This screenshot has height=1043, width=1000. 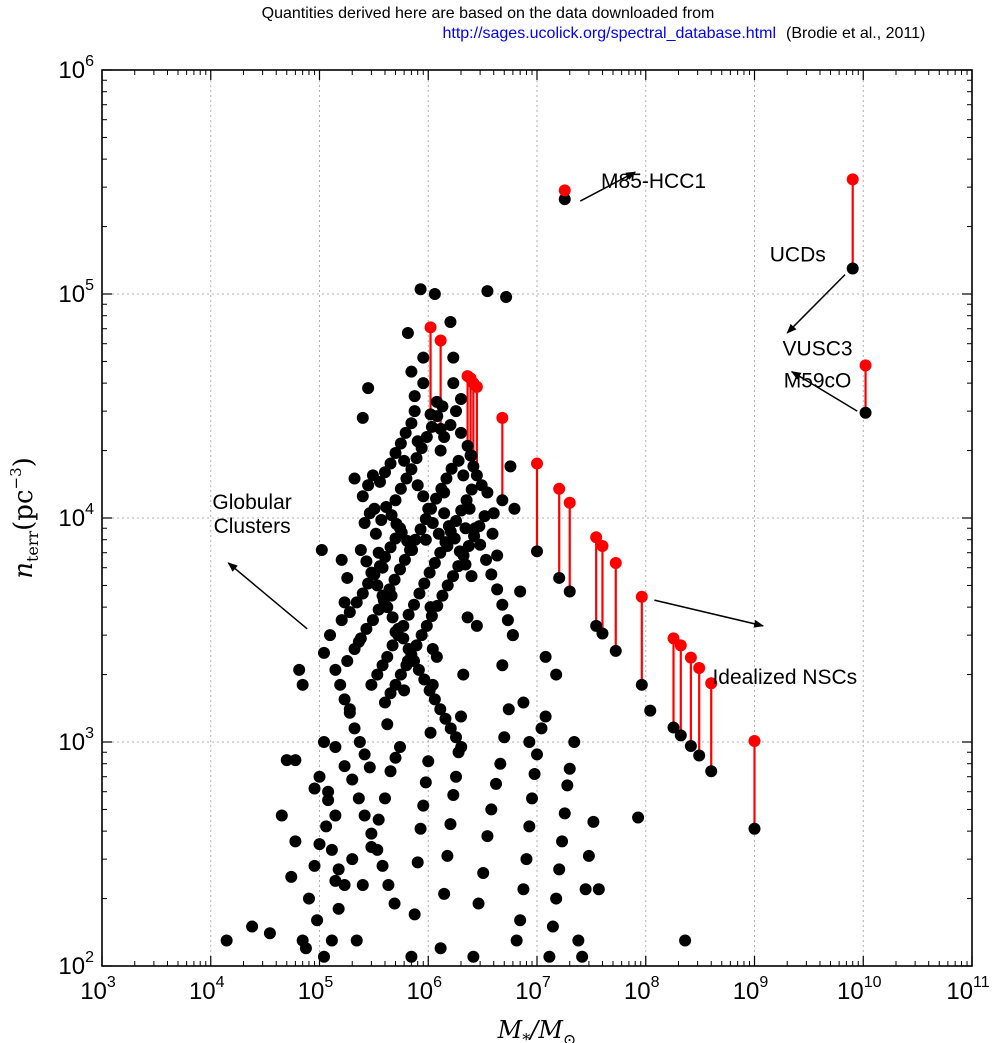 I want to click on x-tick-label: 10⁶, so click(x=424, y=989).